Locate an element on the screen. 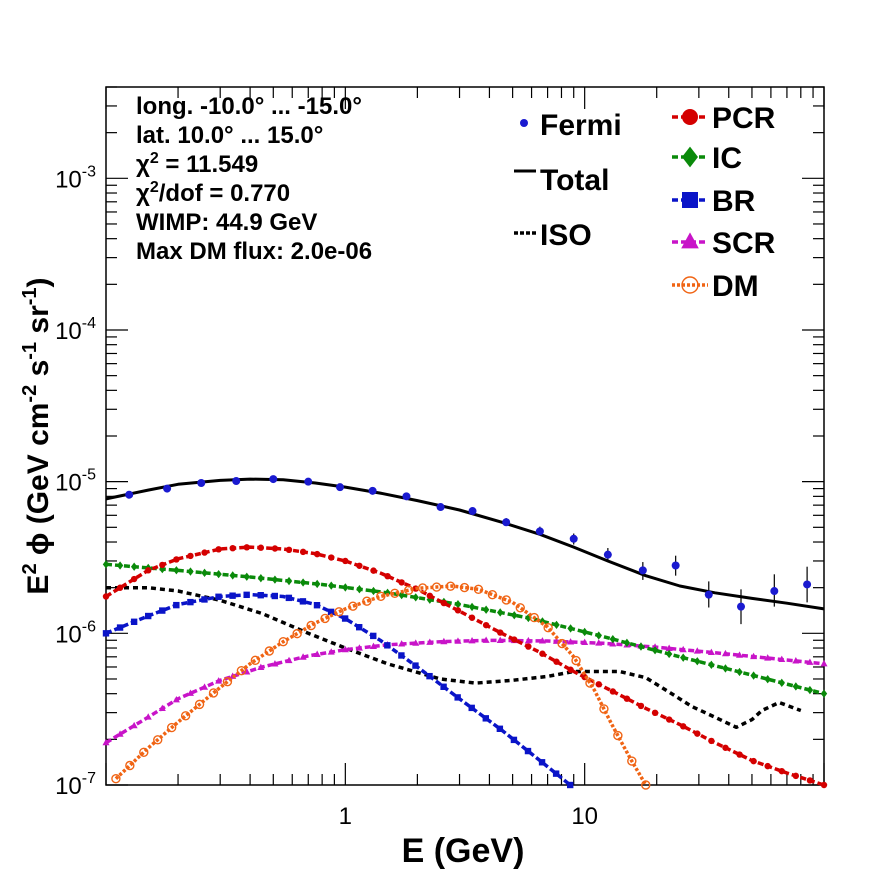  x-tick-label: 10 is located at coordinates (584, 816).